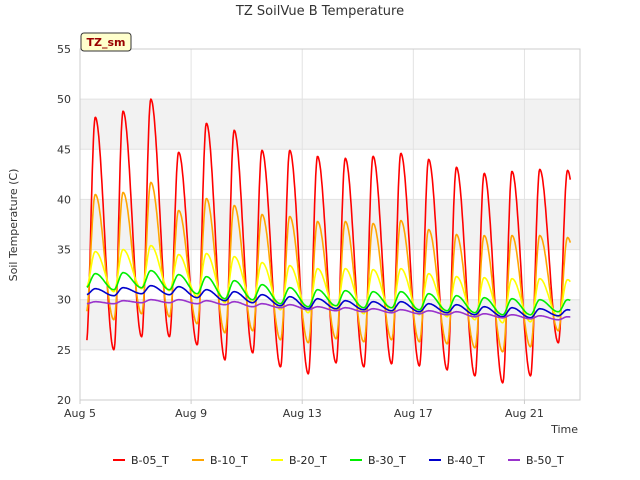 This screenshot has width=640, height=480. I want to click on x-tick-label: Aug 9, so click(191, 413).